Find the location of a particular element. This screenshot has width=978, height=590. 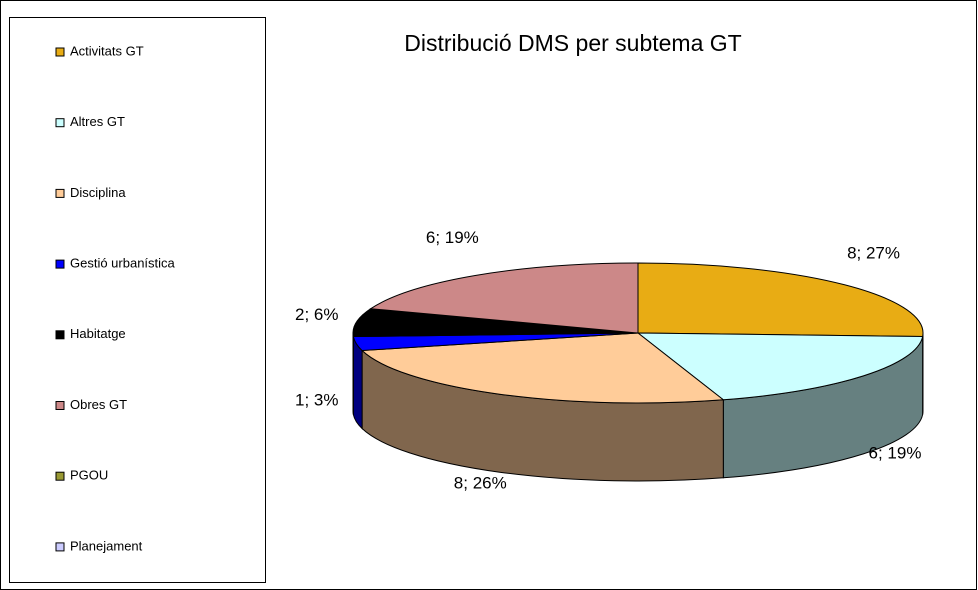

legend-label: Activitats GT is located at coordinates (107, 50).